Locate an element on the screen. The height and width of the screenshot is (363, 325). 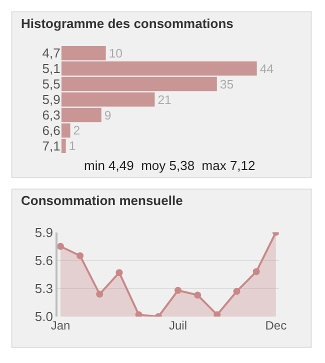
data-label: 44 is located at coordinates (267, 69).